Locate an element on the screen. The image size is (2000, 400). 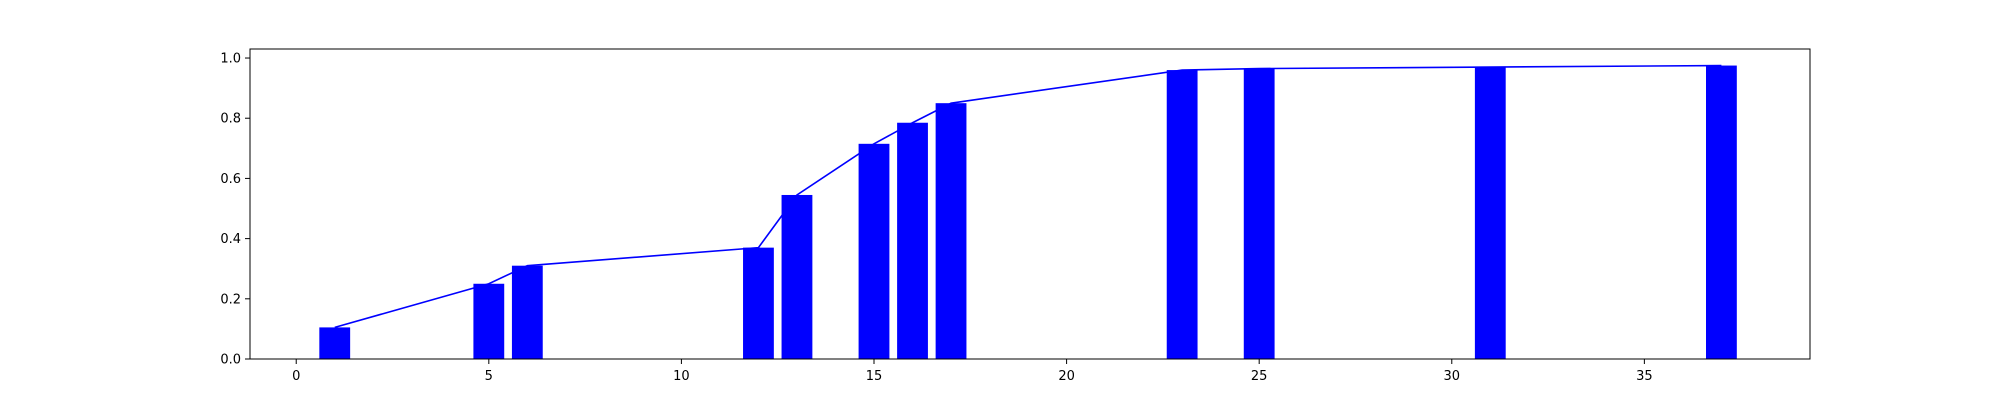
y-axis: 0.0 0.2 0.4 0.6 0.8 1.0 is located at coordinates (235, 210).